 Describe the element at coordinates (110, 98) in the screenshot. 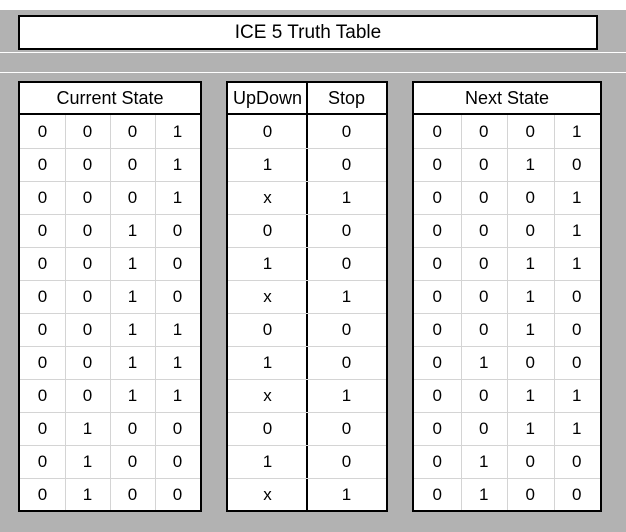

I see `current-state-header: Current State` at that location.